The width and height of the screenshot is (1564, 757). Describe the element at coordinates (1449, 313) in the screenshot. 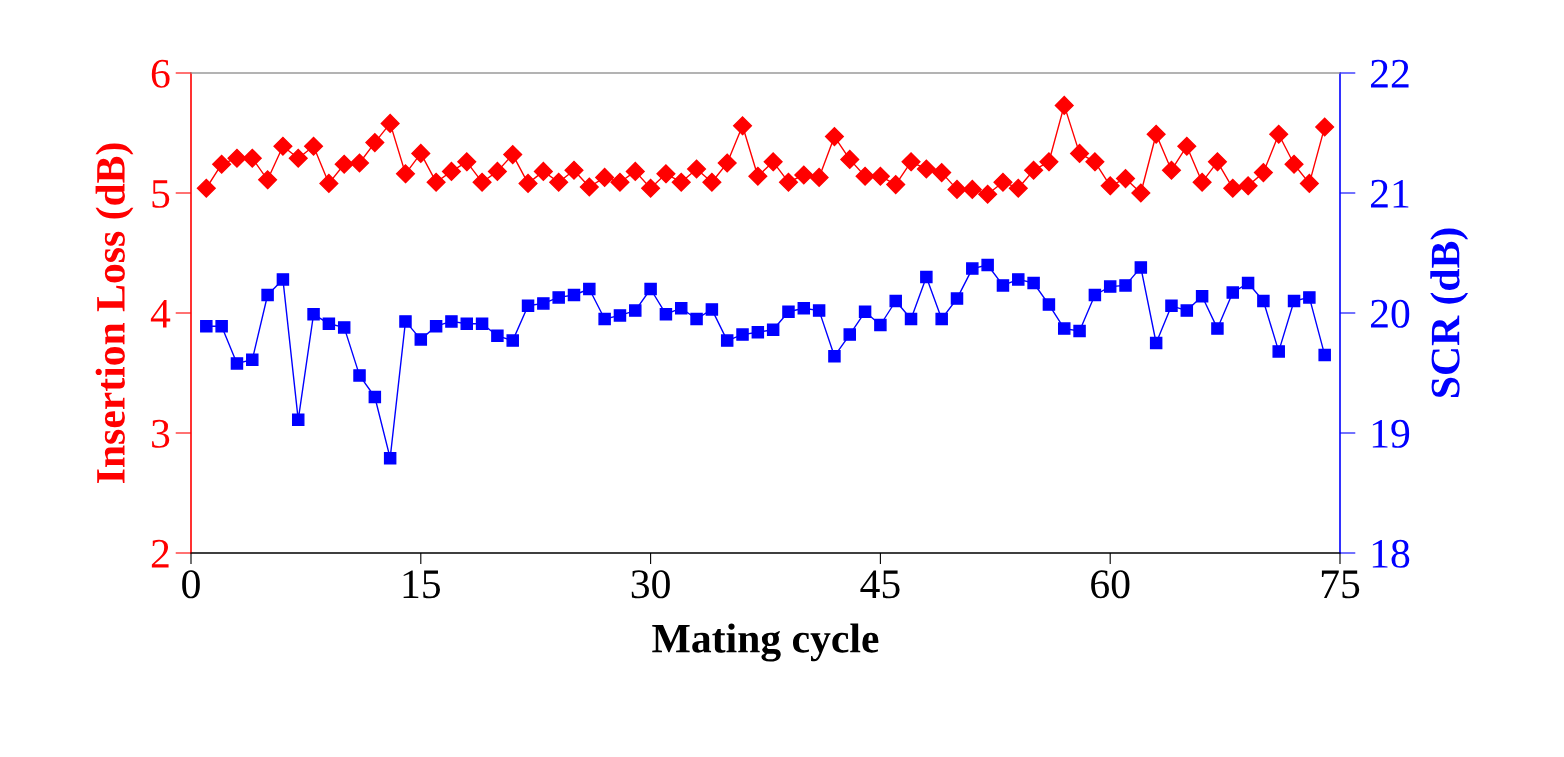

I see `y2-axis-title: SCR (dB)` at that location.